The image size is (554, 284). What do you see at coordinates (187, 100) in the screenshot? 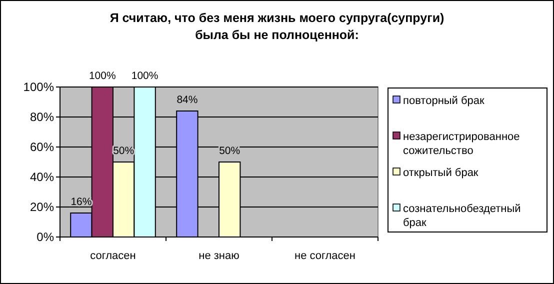
I see `data-label: 84%` at bounding box center [187, 100].